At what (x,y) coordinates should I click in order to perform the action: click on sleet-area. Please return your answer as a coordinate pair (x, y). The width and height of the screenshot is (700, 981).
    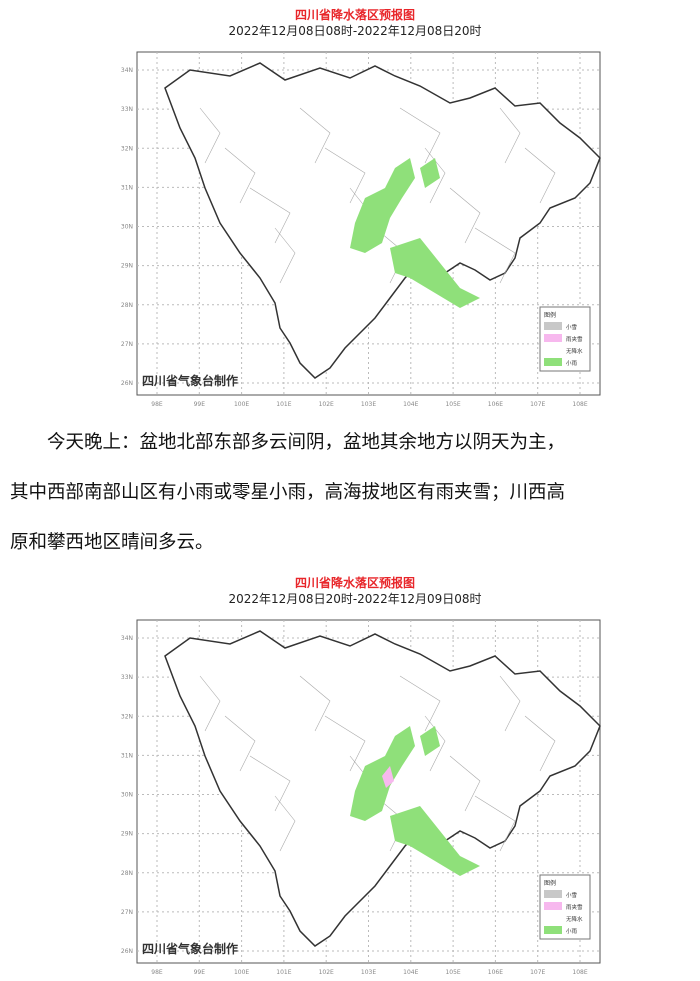
    Looking at the image, I should click on (388, 777).